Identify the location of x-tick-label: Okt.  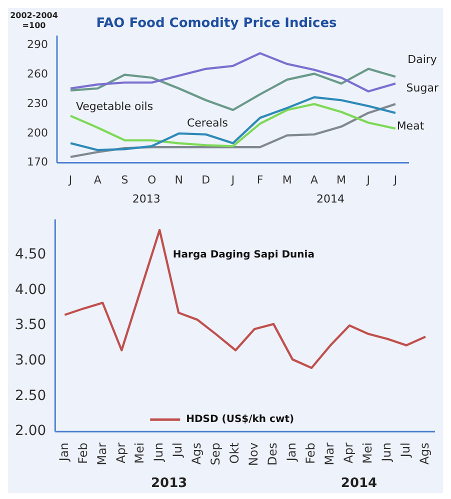
(235, 453).